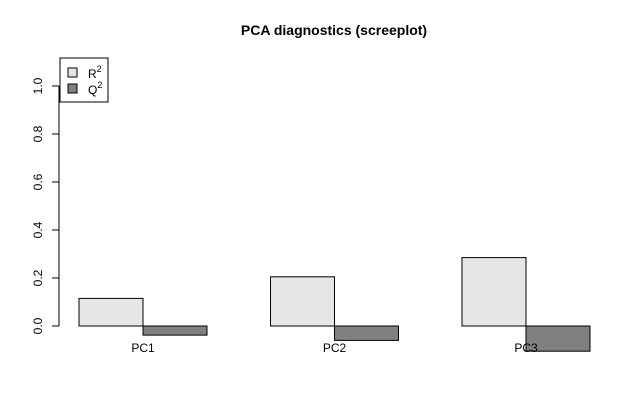 The height and width of the screenshot is (405, 640). What do you see at coordinates (143, 348) in the screenshot?
I see `category-label-pc1: PC1` at bounding box center [143, 348].